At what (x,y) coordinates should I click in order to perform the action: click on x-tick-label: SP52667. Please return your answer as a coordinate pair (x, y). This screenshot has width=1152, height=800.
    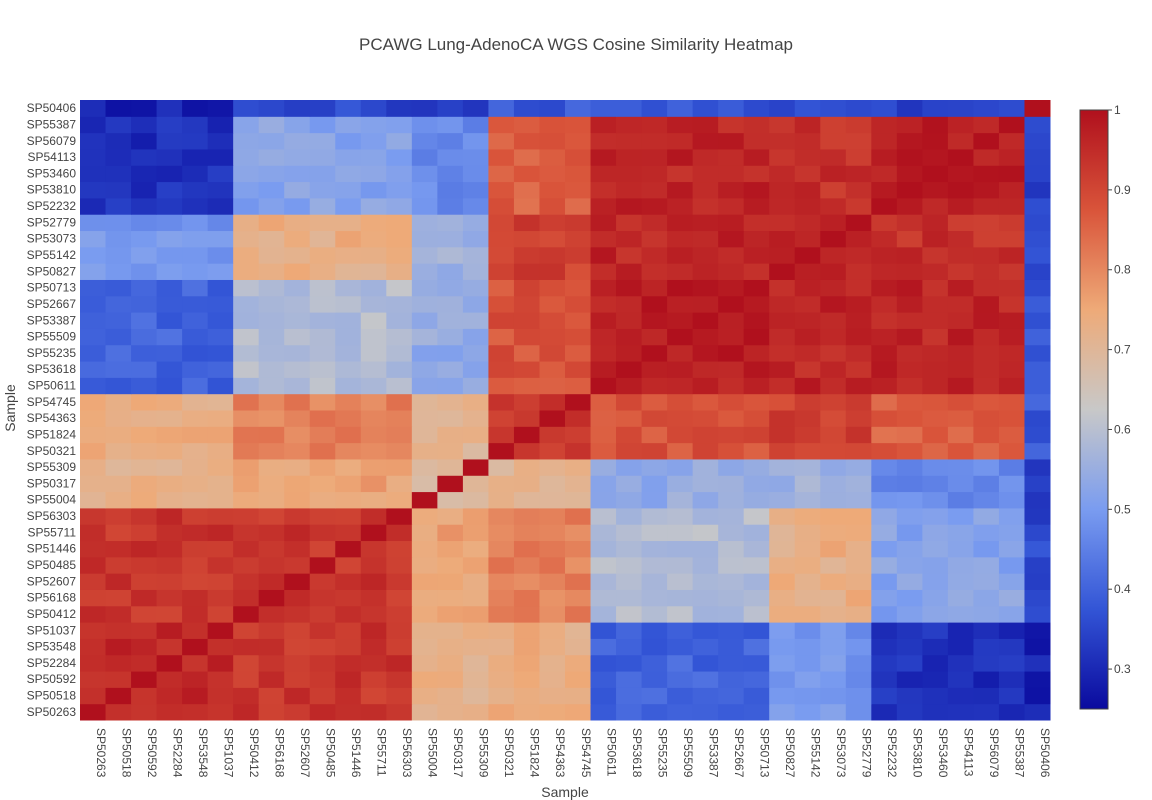
    Looking at the image, I should click on (739, 753).